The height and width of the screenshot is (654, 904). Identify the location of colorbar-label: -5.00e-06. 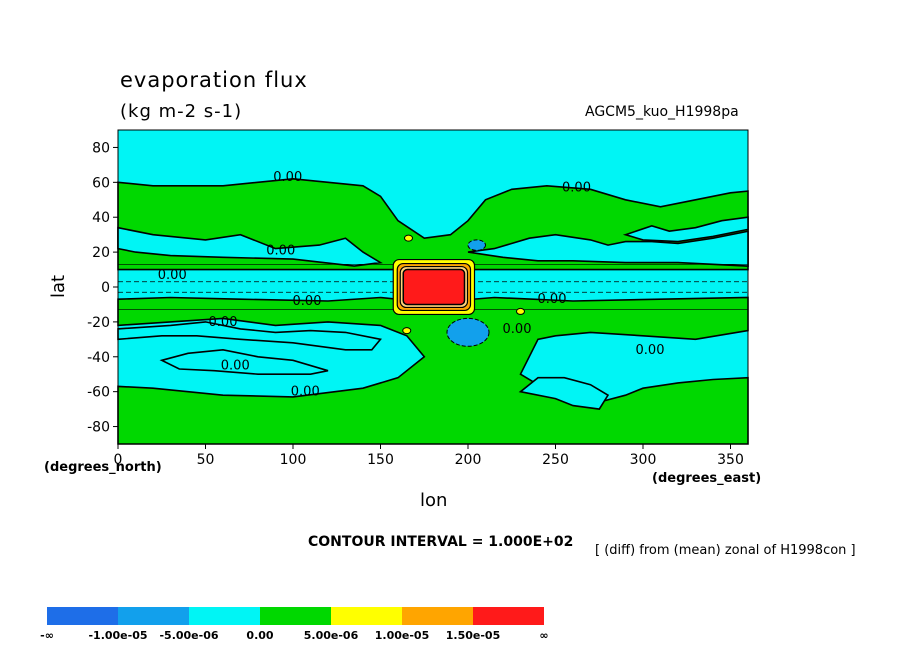
(188, 635).